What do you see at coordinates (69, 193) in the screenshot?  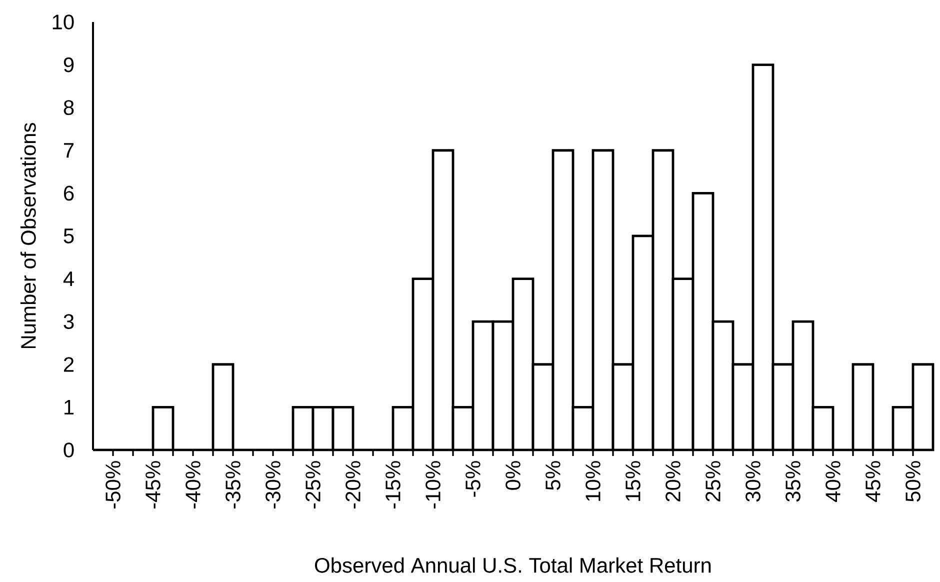 I see `y-tick-label: 6` at bounding box center [69, 193].